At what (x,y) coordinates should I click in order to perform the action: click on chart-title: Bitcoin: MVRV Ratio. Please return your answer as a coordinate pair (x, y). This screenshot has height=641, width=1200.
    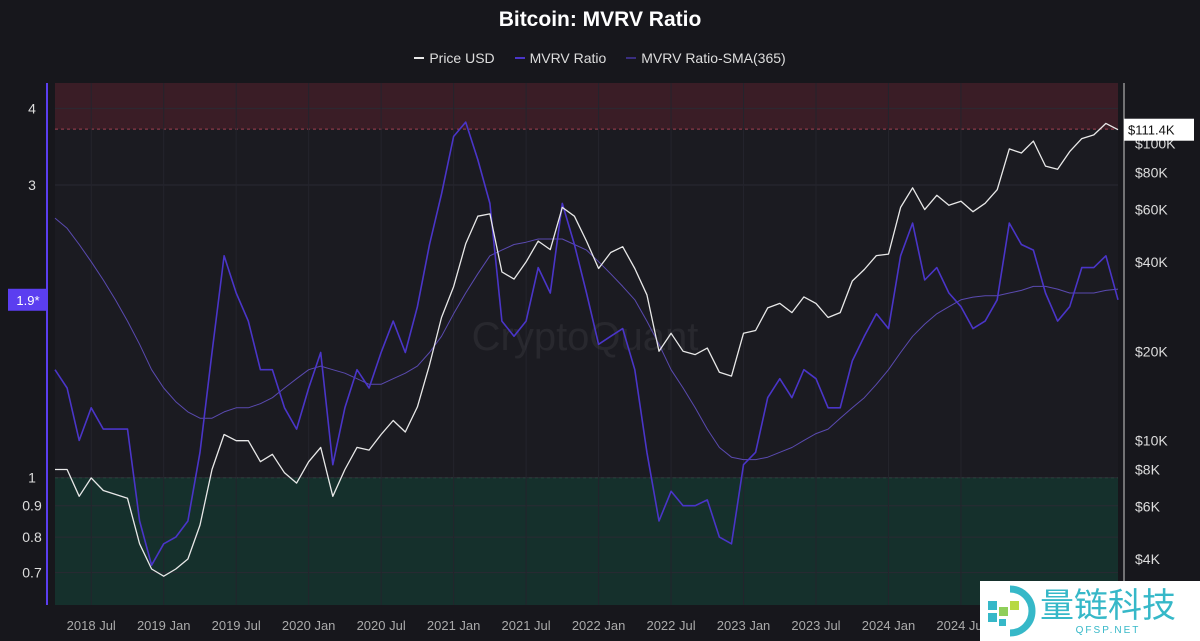
    Looking at the image, I should click on (600, 19).